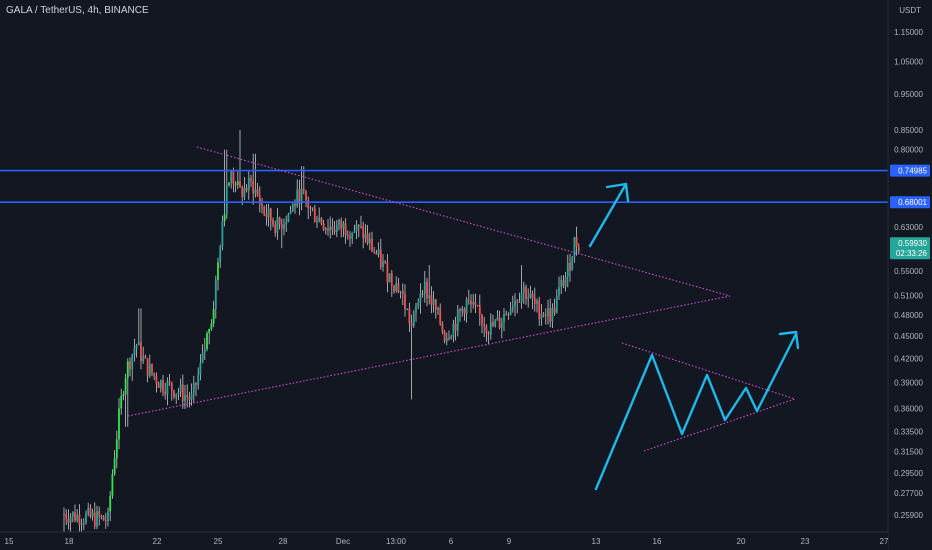 This screenshot has width=932, height=550. I want to click on small-triangle-lower-trendline, so click(719, 425).